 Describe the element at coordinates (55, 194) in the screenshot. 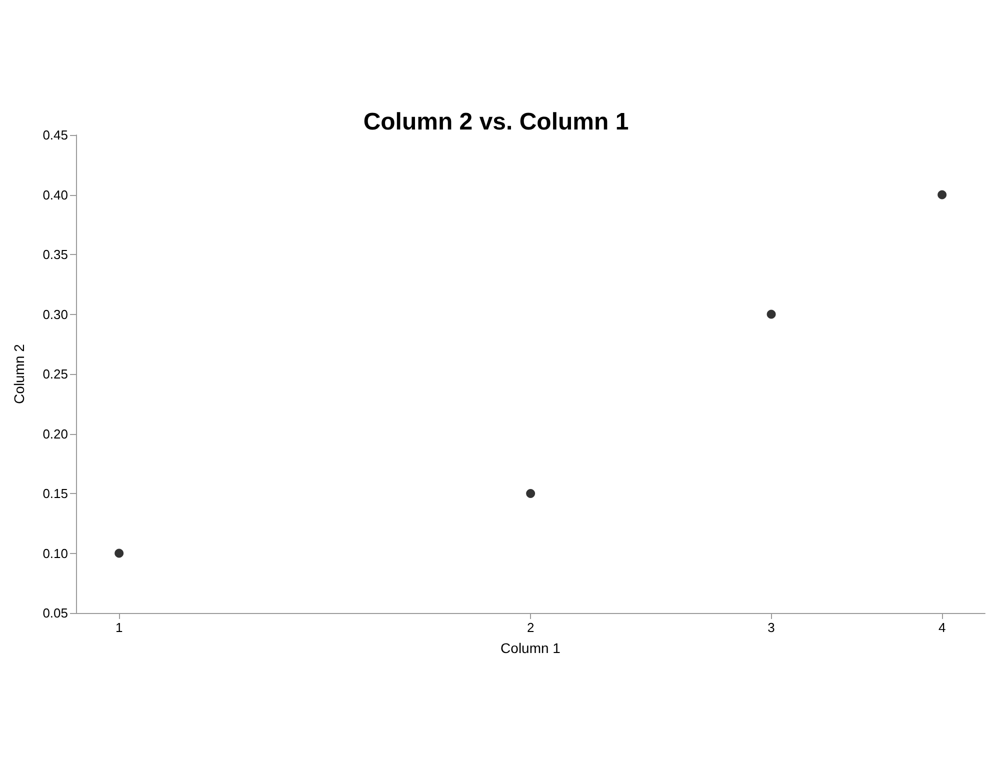

I see `y-tick-label: 0.40` at that location.